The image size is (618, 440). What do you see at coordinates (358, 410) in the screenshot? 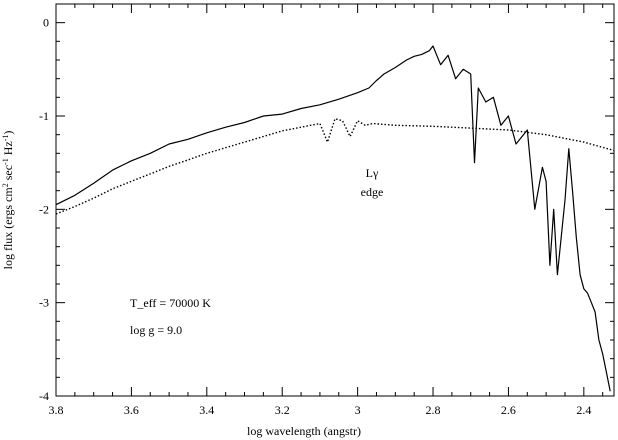
I see `x-tick-label: 3` at bounding box center [358, 410].